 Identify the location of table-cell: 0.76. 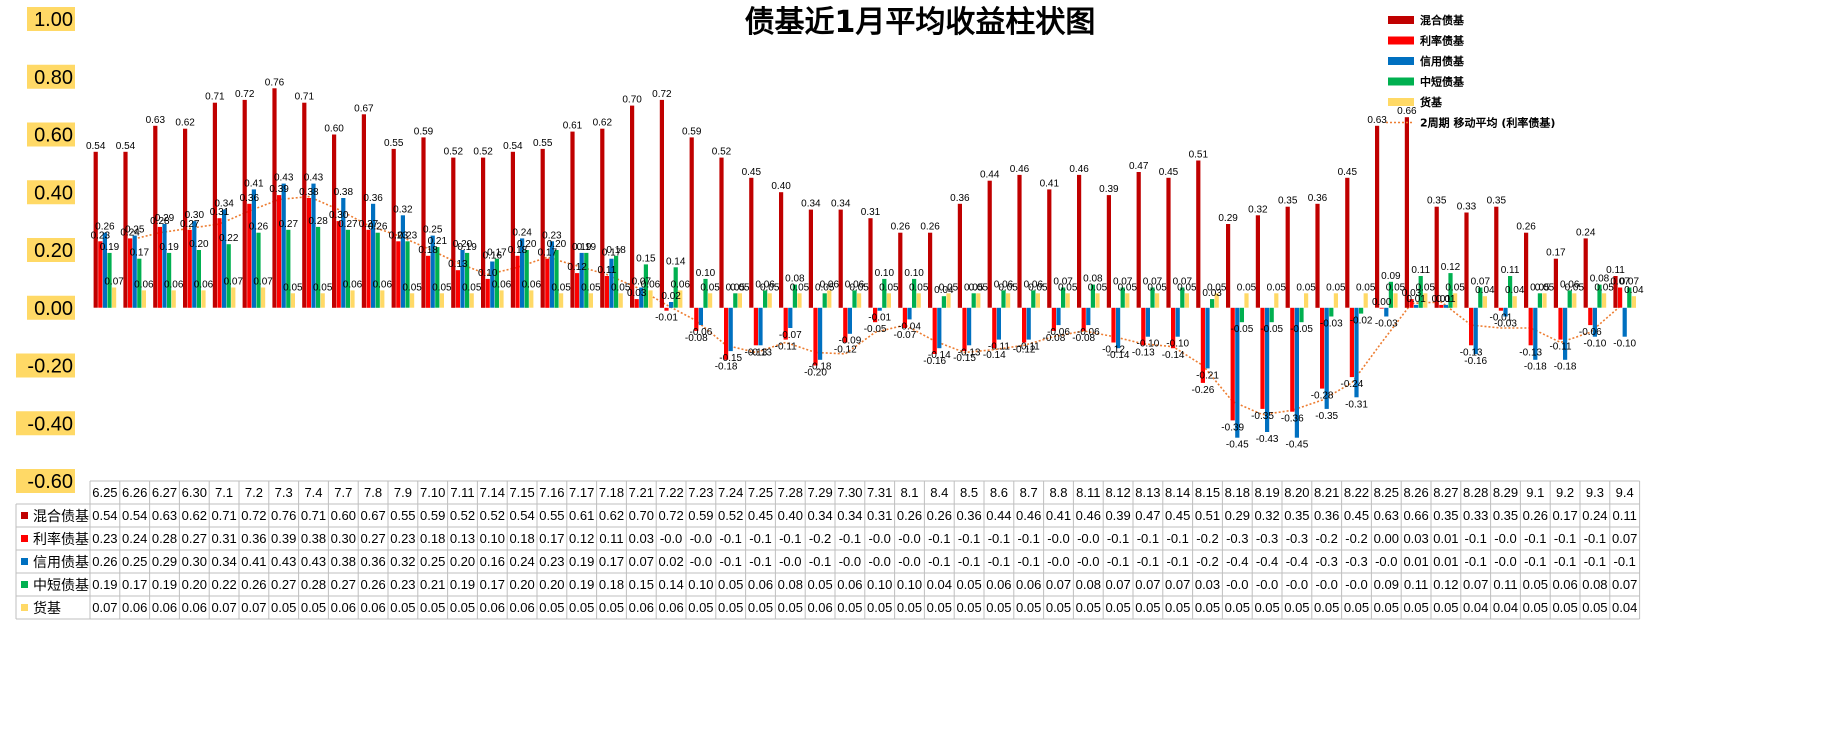
(283, 515).